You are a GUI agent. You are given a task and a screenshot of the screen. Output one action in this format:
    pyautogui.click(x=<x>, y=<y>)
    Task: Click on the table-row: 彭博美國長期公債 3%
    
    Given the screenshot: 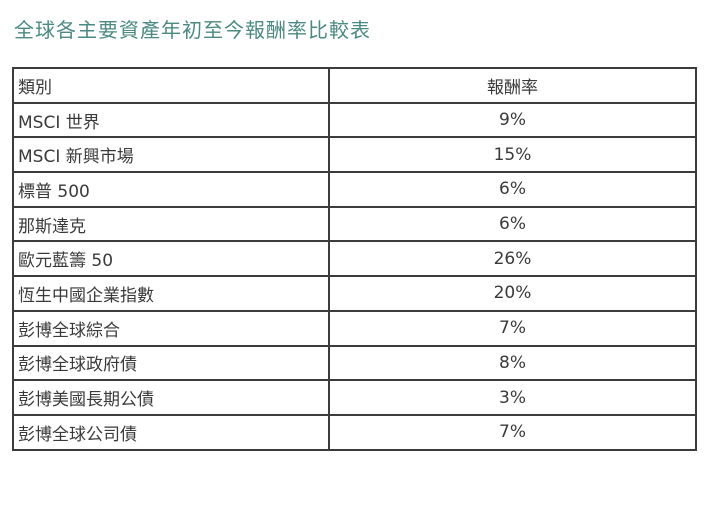 What is the action you would take?
    pyautogui.click(x=354, y=397)
    